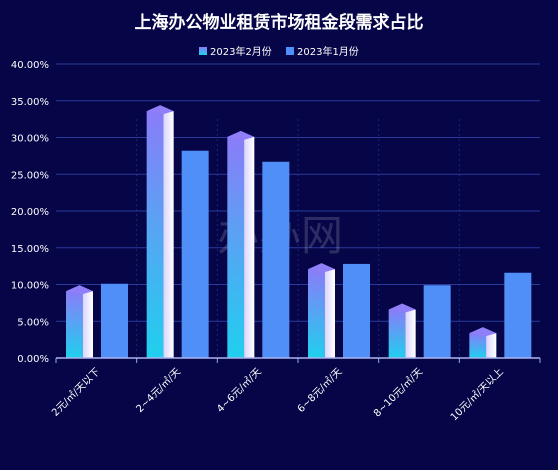  I want to click on y-tick-label: 10.00%, so click(30, 286).